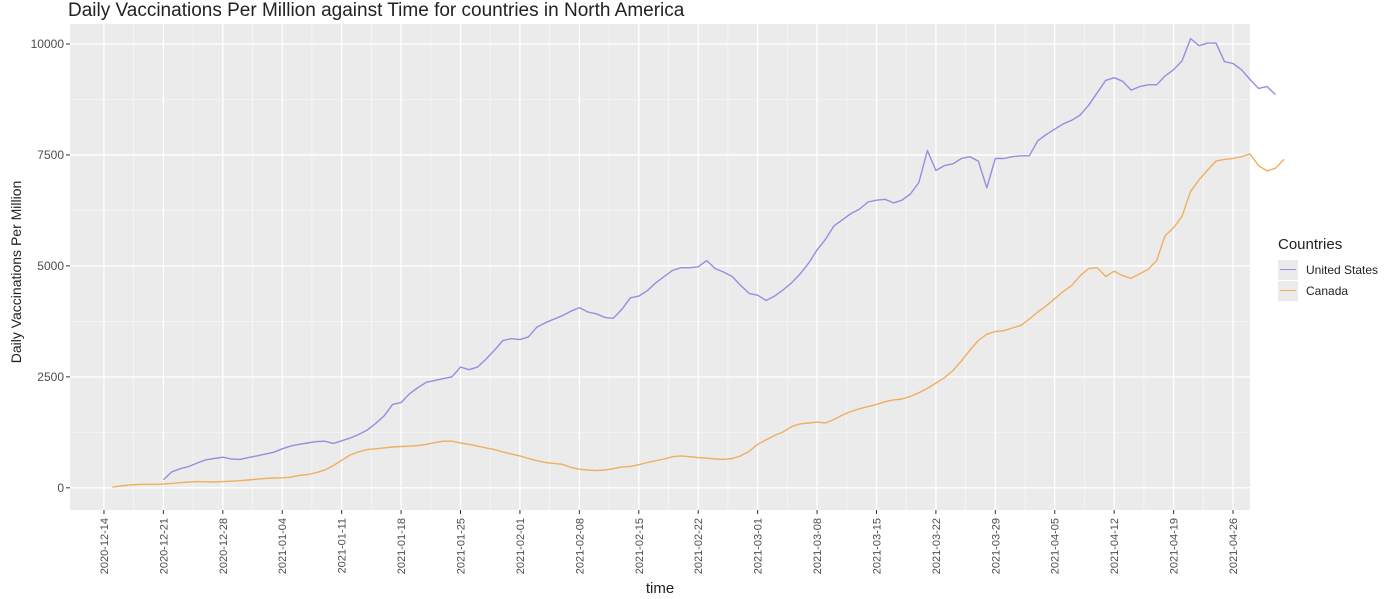  Describe the element at coordinates (50, 377) in the screenshot. I see `y-tick-label: 2500` at that location.